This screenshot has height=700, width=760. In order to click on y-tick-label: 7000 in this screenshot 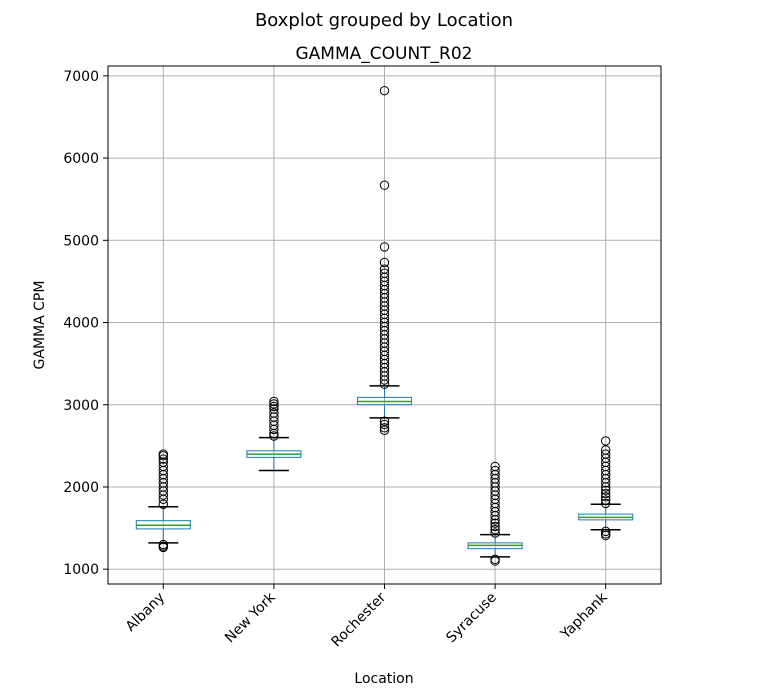, I will do `click(81, 77)`.